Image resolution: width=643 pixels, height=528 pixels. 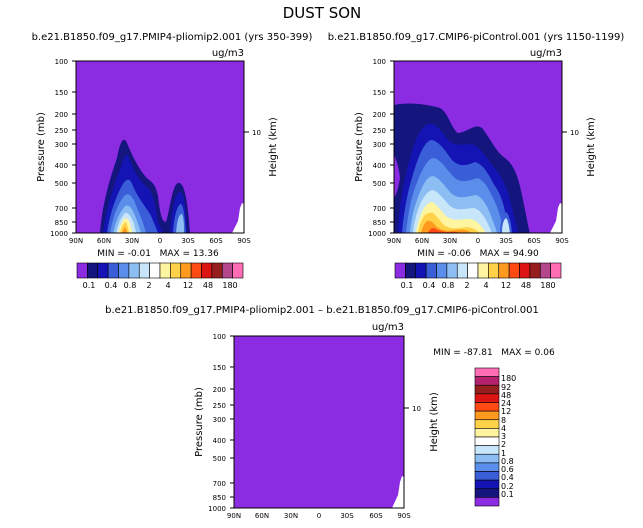 I want to click on panel-pliomip2-right-tick: 10, so click(x=256, y=133).